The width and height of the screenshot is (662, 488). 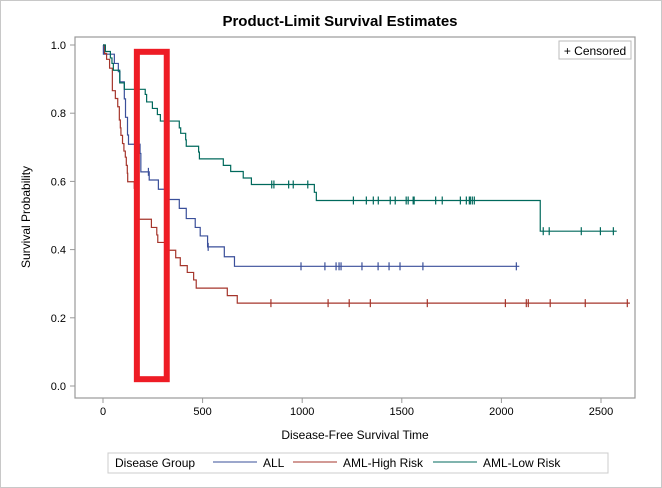 I want to click on x-tick-label: 1500, so click(x=402, y=412).